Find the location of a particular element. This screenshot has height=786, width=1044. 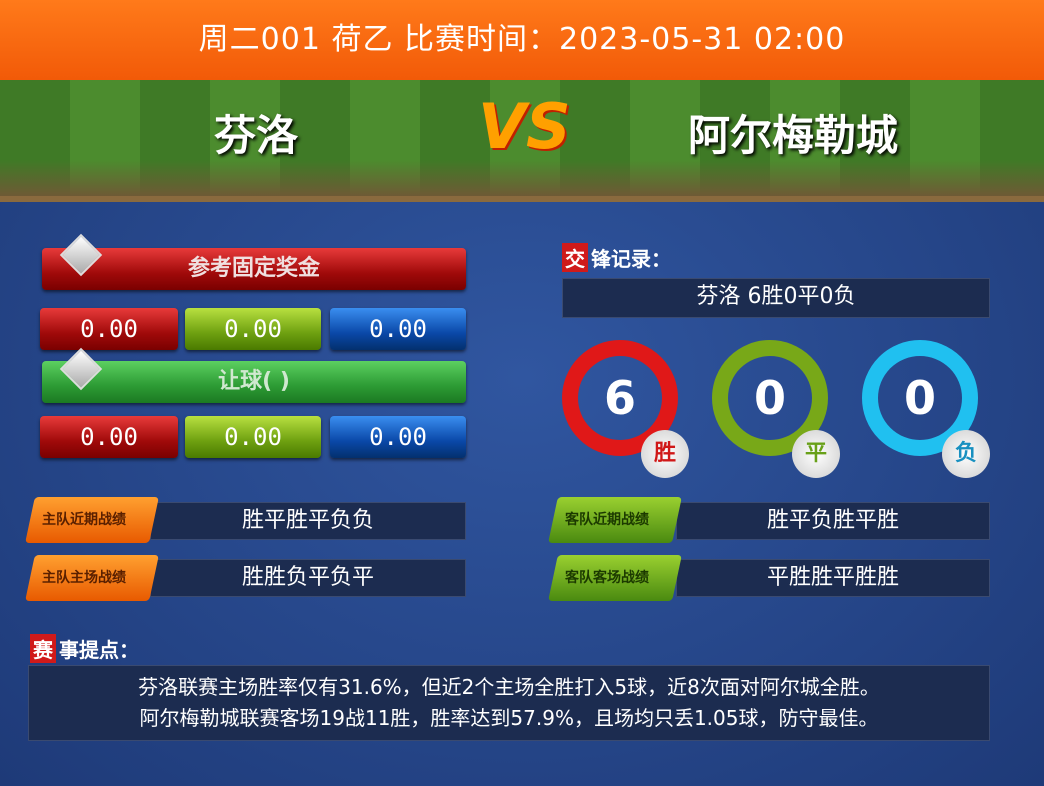

tips-title: 赛事提点： is located at coordinates (84, 648).